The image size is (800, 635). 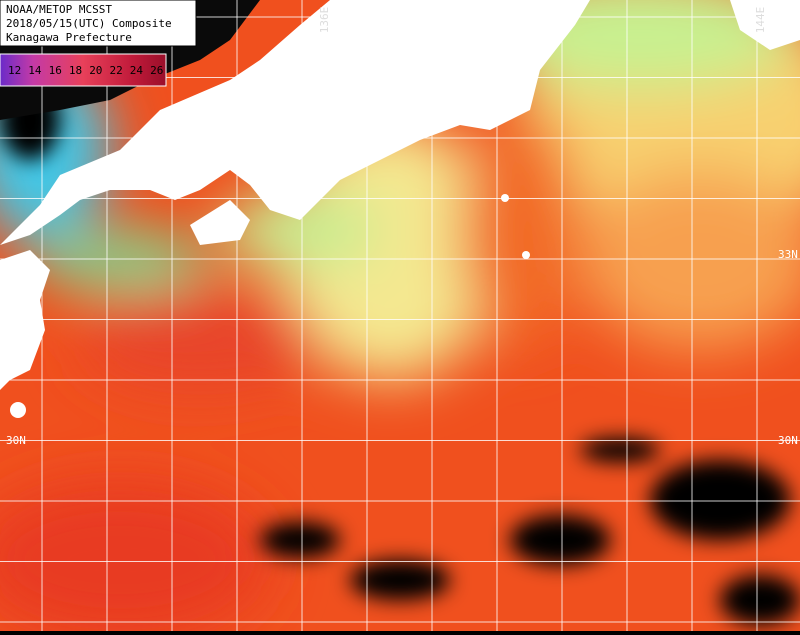 I want to click on color-scale, so click(x=83, y=70).